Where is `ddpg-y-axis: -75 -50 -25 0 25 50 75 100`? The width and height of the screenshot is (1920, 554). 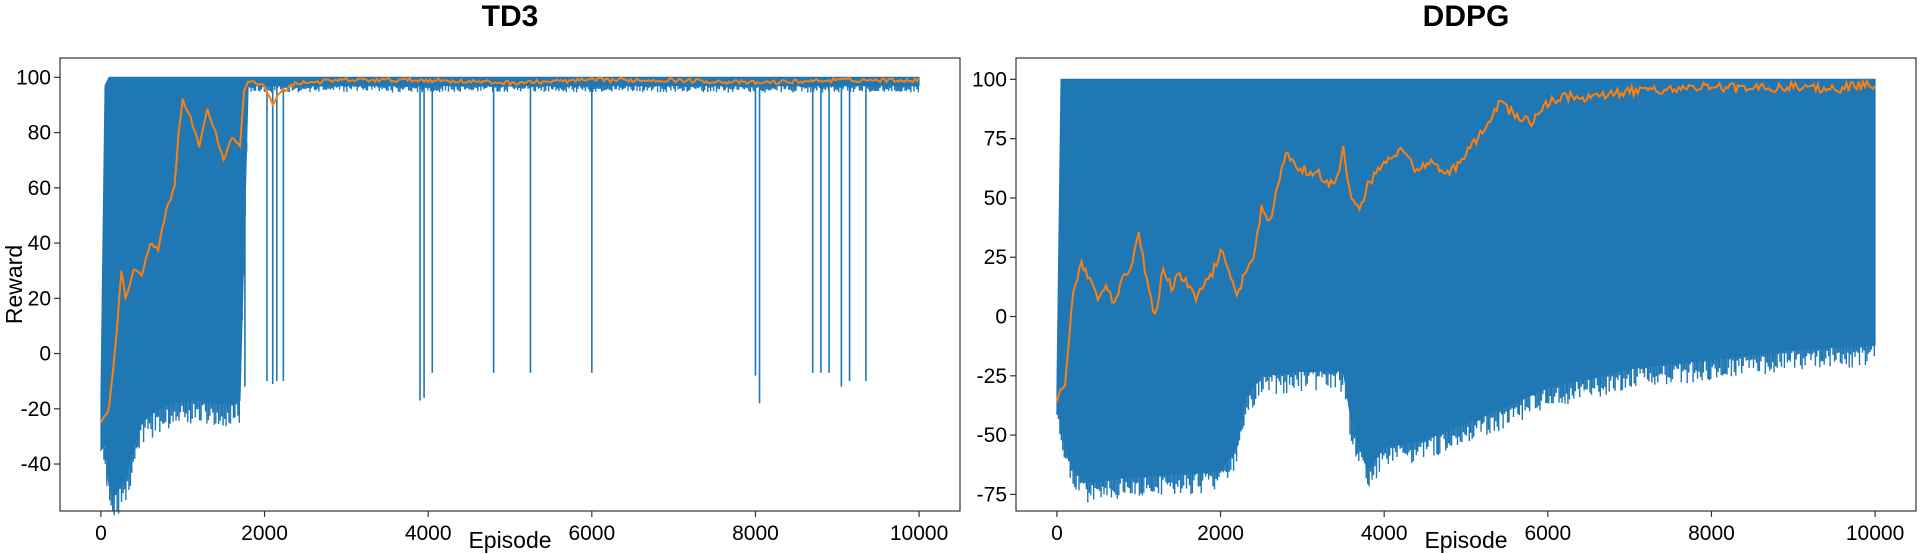 ddpg-y-axis: -75 -50 -25 0 25 50 75 100 is located at coordinates (994, 287).